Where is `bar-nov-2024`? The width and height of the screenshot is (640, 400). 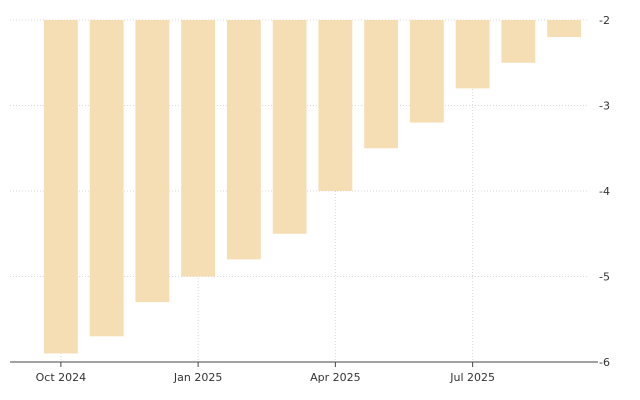
bar-nov-2024 is located at coordinates (152, 161).